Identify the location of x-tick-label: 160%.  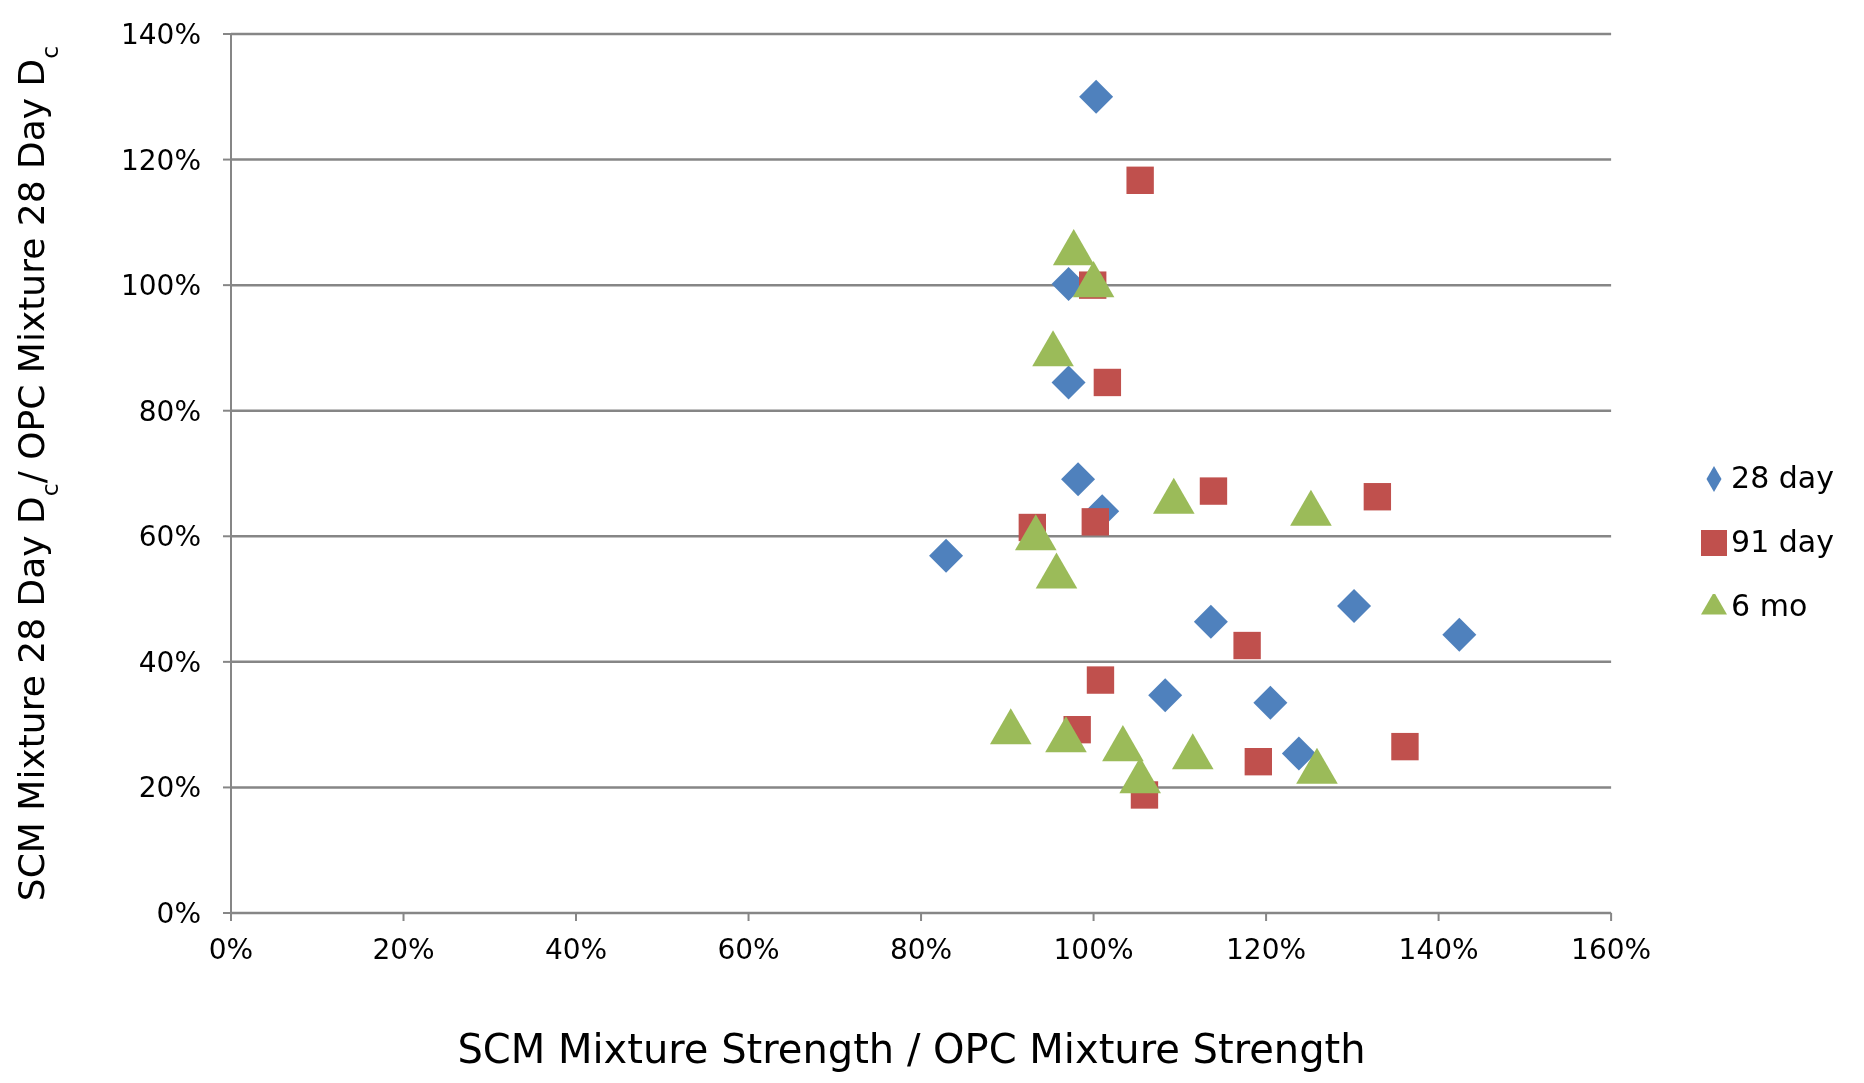
(1611, 949).